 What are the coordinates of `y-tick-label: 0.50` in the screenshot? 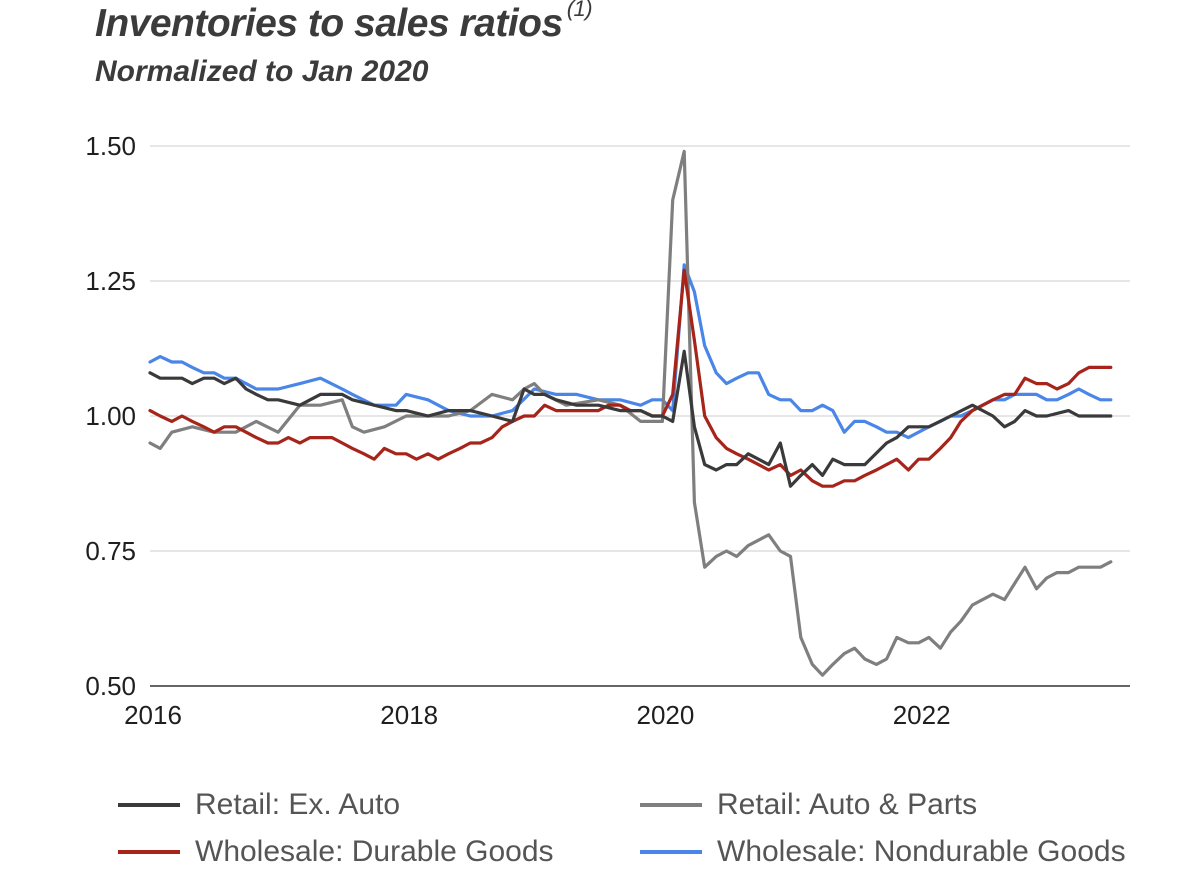 It's located at (110, 686).